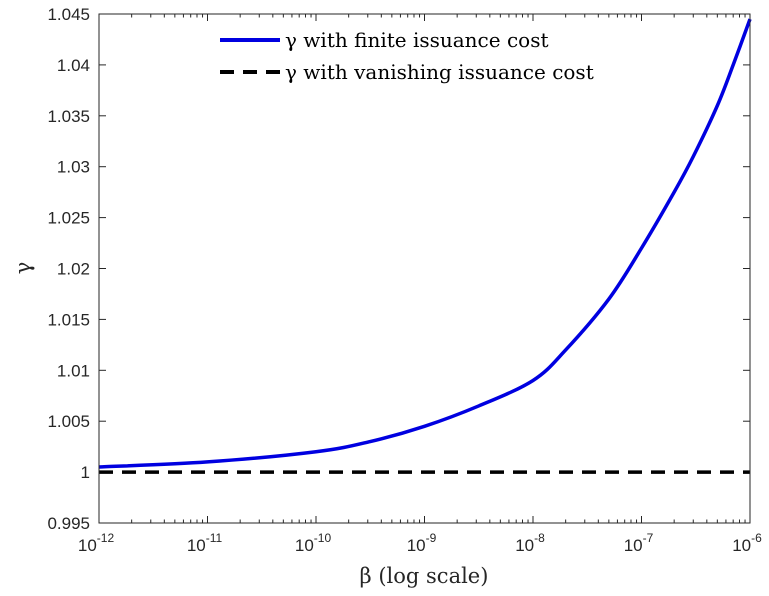 This screenshot has height=596, width=769. What do you see at coordinates (73, 167) in the screenshot?
I see `y-tick-label: 1.03` at bounding box center [73, 167].